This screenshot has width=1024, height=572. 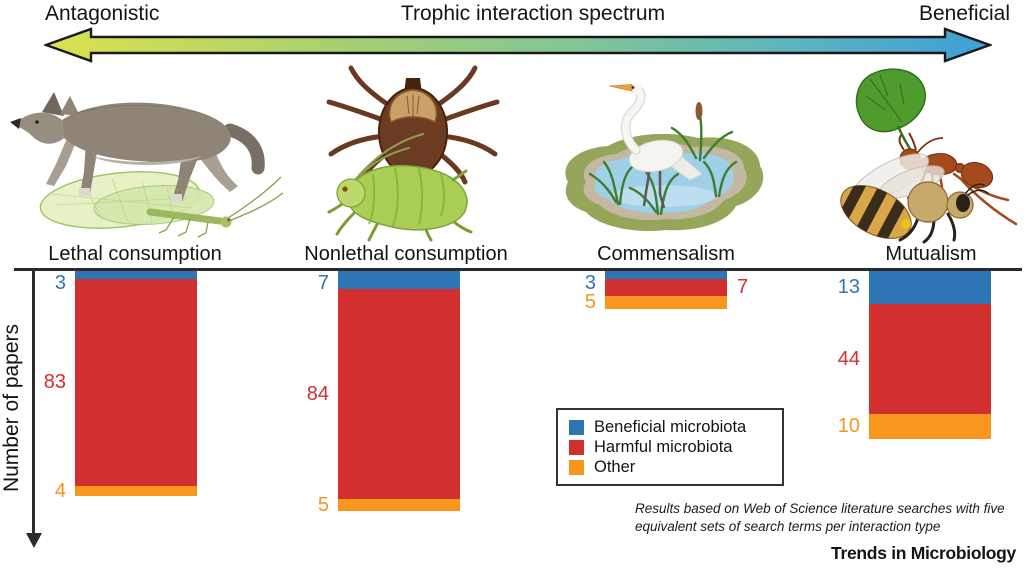 What do you see at coordinates (655, 146) in the screenshot?
I see `egret-icon` at bounding box center [655, 146].